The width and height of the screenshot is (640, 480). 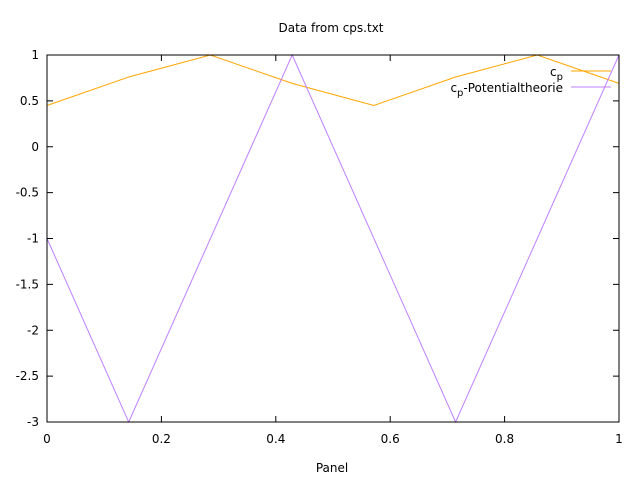 What do you see at coordinates (331, 28) in the screenshot?
I see `chart-title: Data from cps.txt` at bounding box center [331, 28].